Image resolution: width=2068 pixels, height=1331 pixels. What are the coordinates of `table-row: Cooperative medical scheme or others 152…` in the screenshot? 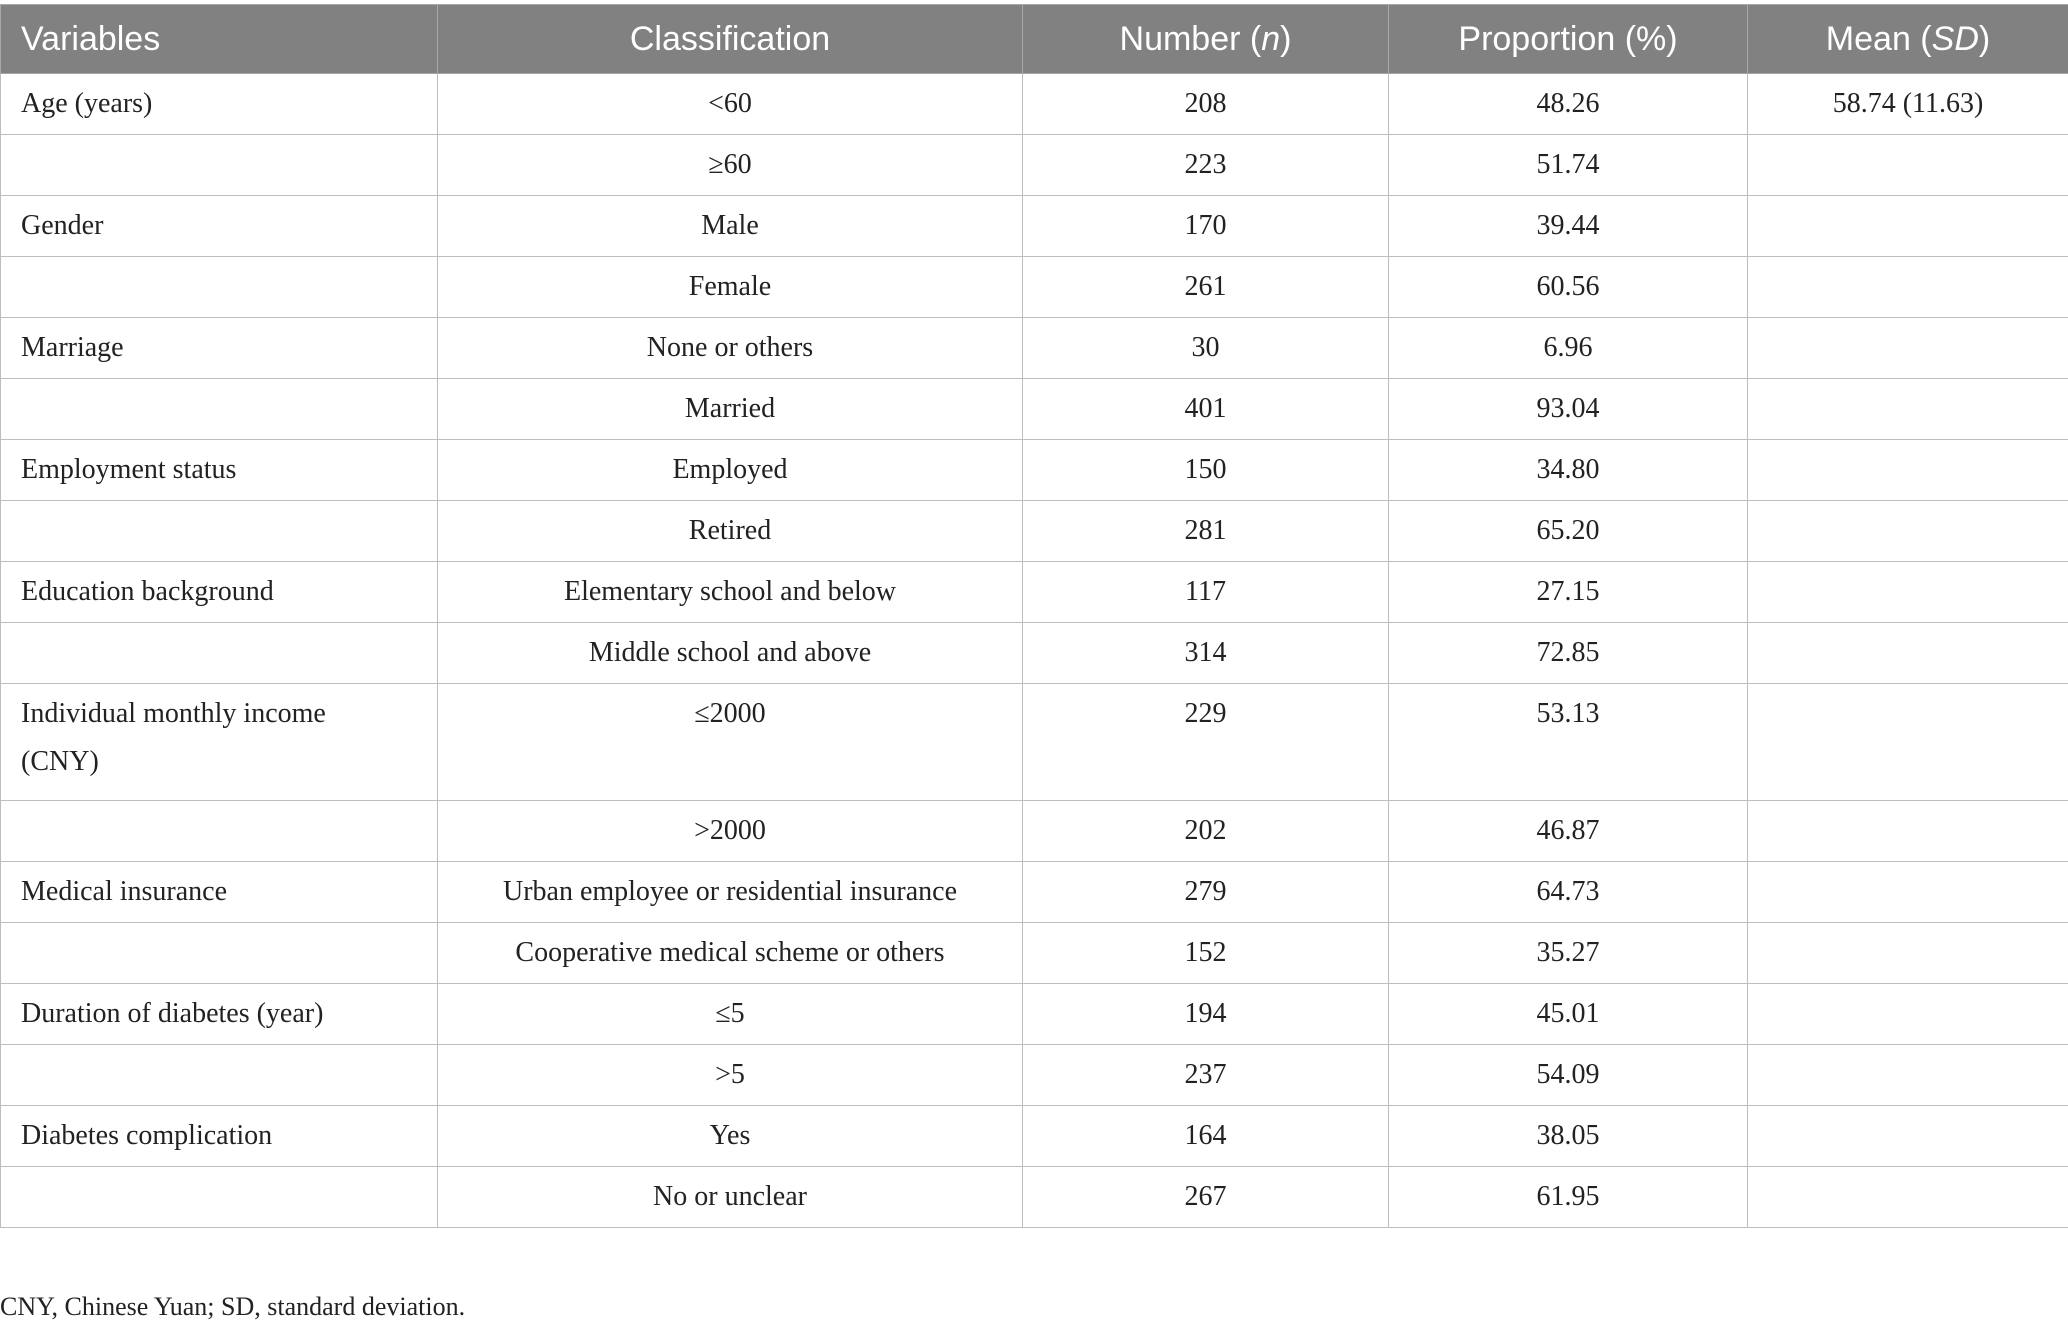 It's located at (1034, 953).